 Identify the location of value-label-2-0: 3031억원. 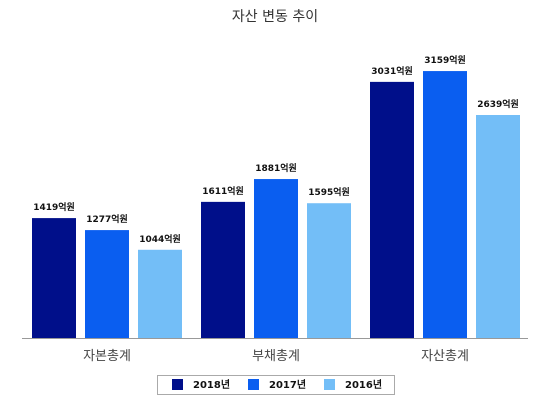
(392, 71).